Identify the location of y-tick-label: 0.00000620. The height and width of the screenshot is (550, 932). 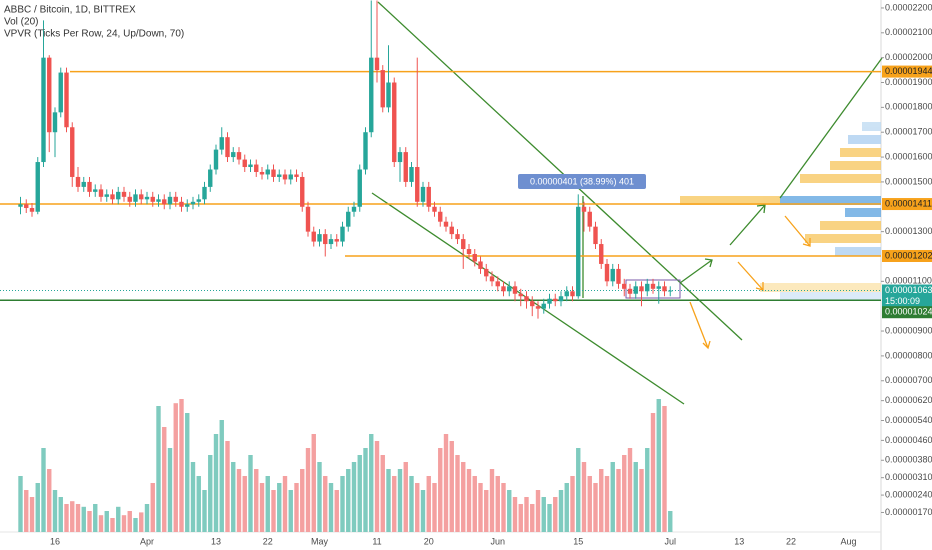
(908, 400).